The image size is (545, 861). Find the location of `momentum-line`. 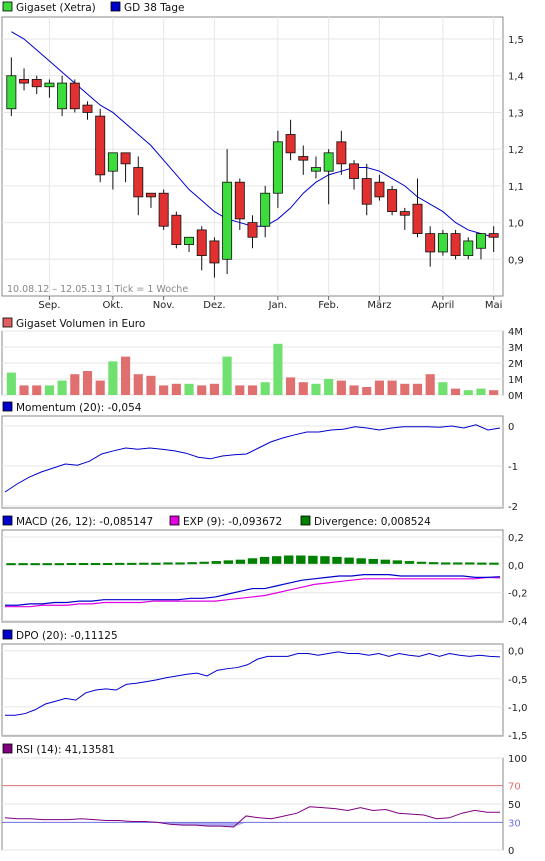

momentum-line is located at coordinates (252, 458).